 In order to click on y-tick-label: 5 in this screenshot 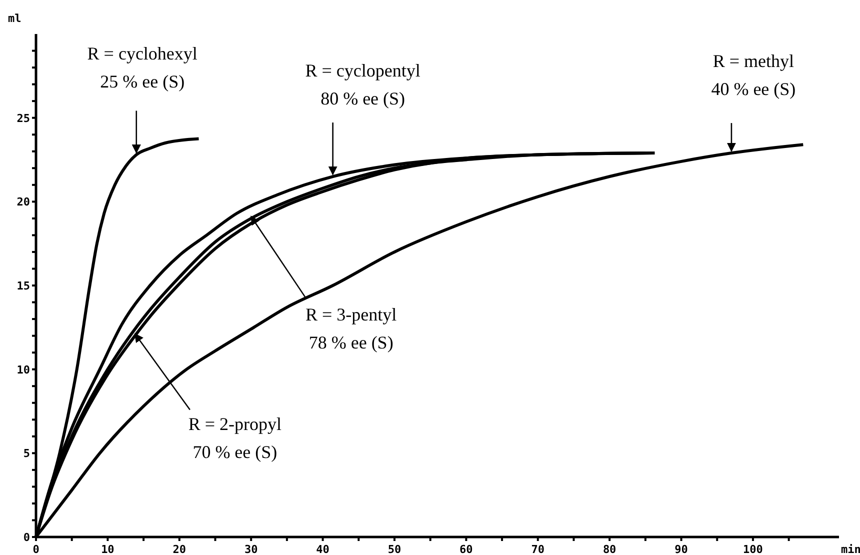, I will do `click(26, 453)`.